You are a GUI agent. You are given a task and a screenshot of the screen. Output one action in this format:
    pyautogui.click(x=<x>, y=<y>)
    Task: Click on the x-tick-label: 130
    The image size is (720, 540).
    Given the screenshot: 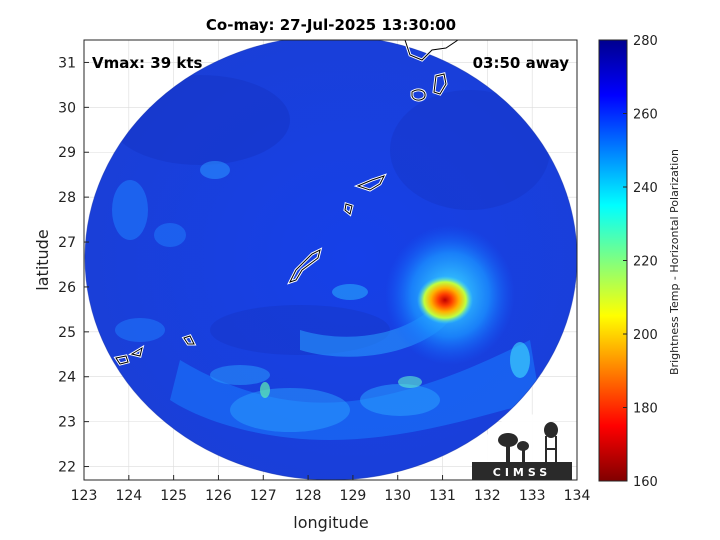 What is the action you would take?
    pyautogui.click(x=397, y=496)
    